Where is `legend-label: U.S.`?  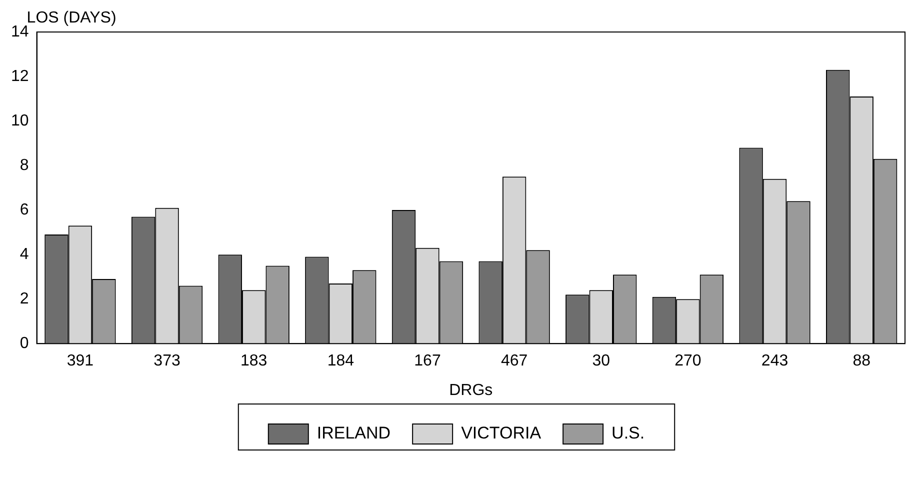
legend-label: U.S. is located at coordinates (628, 433).